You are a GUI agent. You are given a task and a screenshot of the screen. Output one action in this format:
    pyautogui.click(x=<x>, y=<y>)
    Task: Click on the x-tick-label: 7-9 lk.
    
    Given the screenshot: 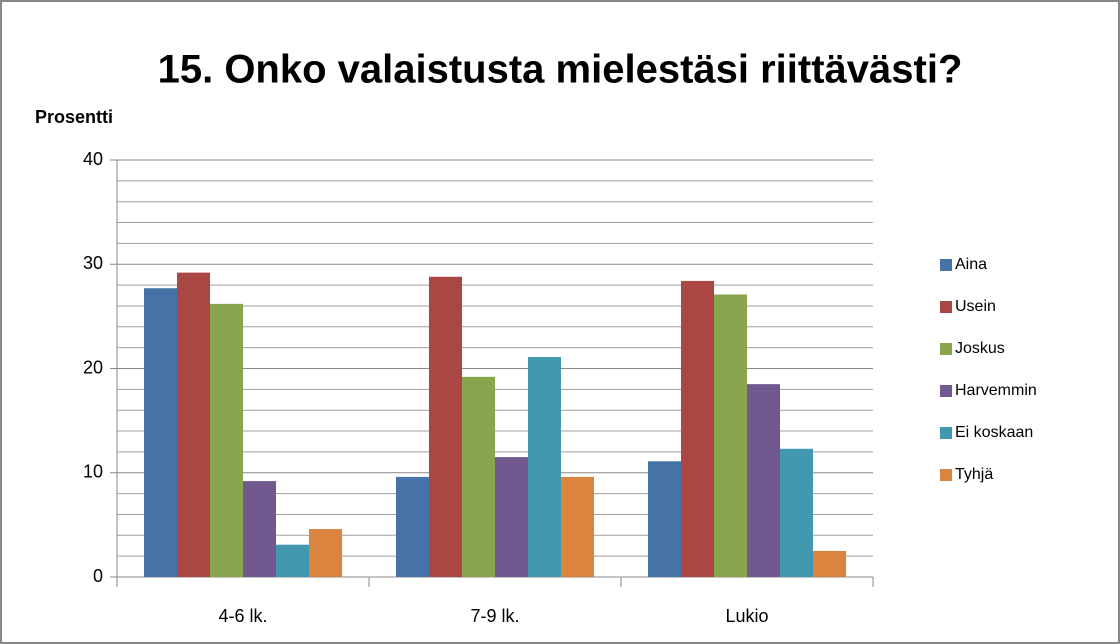 What is the action you would take?
    pyautogui.click(x=494, y=616)
    